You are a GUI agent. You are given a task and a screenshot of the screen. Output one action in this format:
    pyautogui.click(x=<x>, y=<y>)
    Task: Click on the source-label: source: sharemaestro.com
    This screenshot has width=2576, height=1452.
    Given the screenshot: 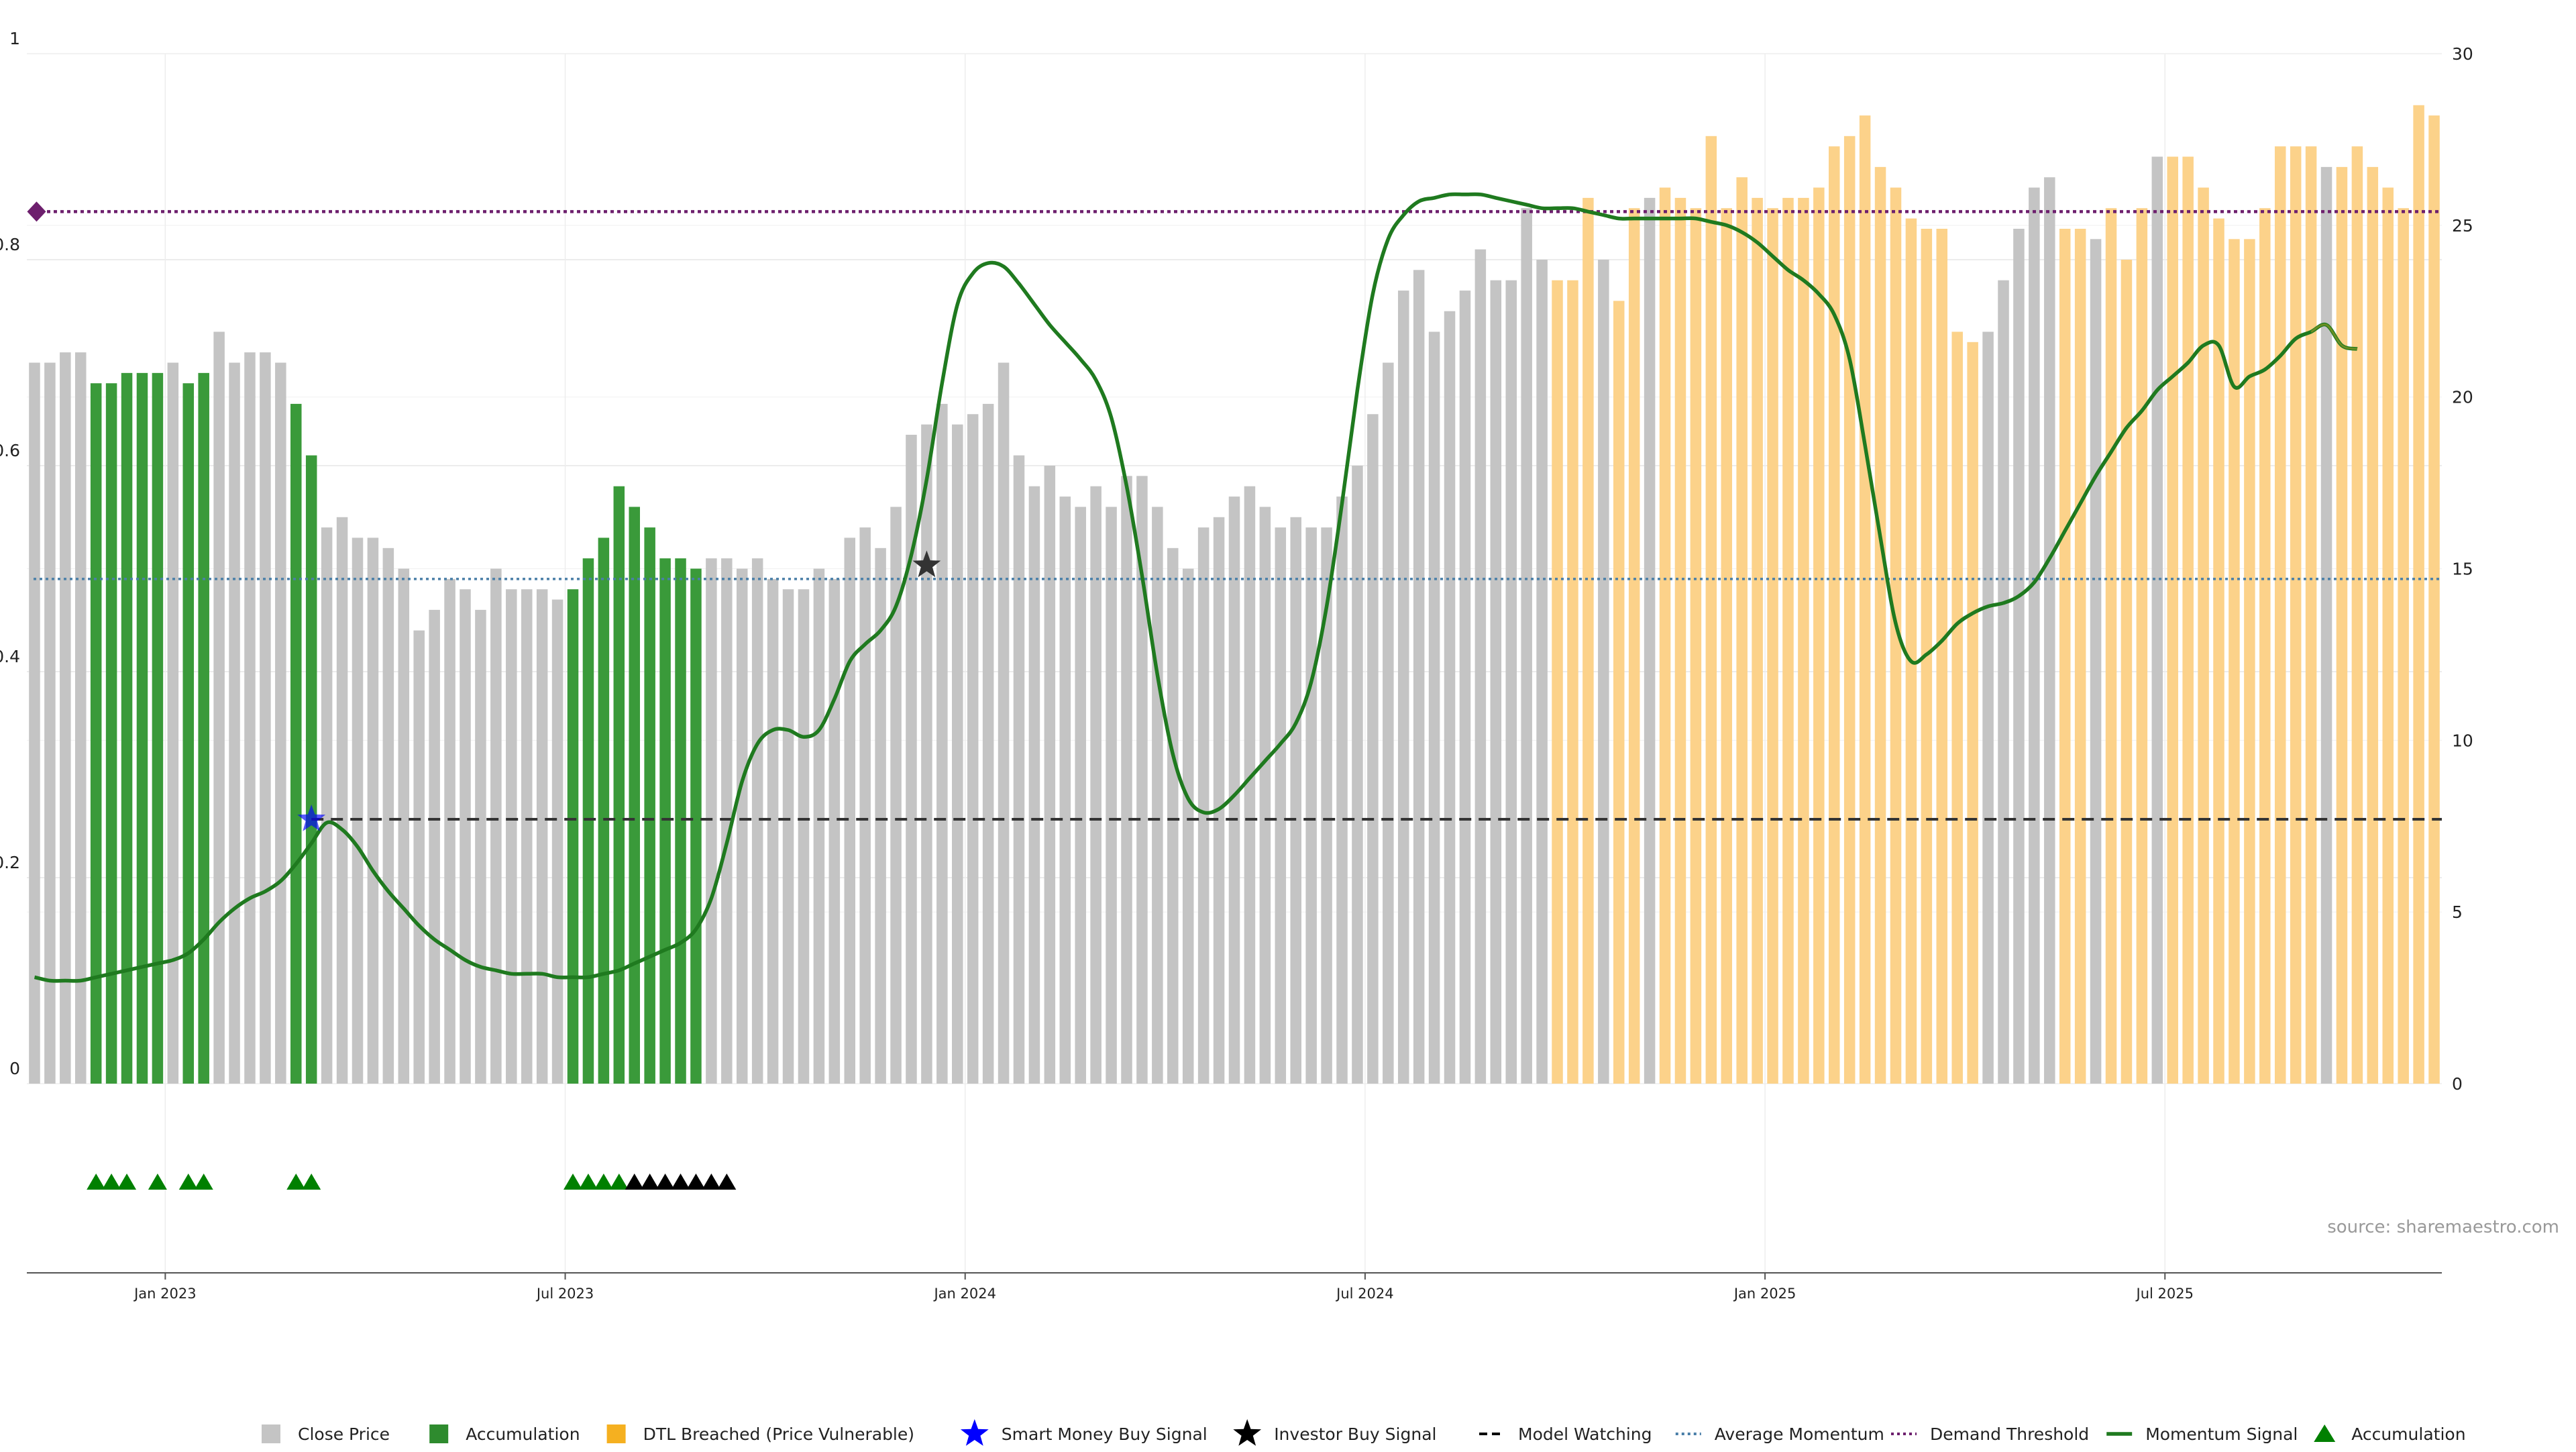 What is the action you would take?
    pyautogui.click(x=2443, y=1227)
    